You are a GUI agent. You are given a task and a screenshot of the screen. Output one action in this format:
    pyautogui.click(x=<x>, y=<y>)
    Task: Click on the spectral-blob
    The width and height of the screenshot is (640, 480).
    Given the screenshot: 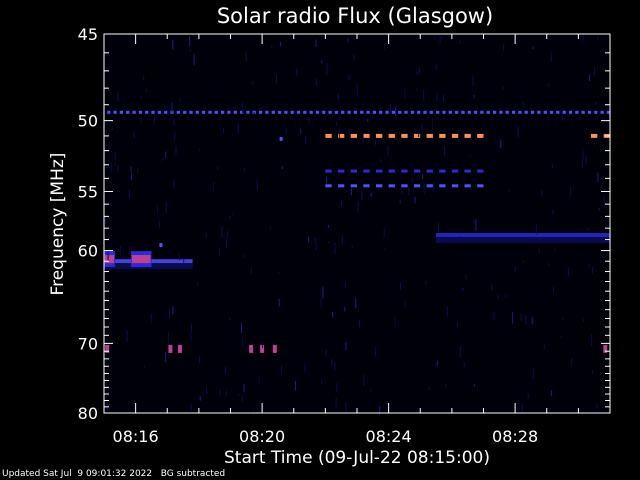 What is the action you would take?
    pyautogui.click(x=110, y=259)
    